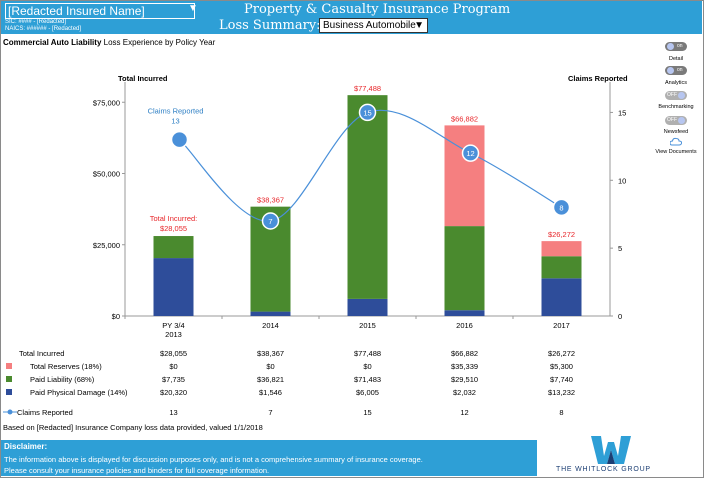  I want to click on y-tick-label: $25,000, so click(106, 245).